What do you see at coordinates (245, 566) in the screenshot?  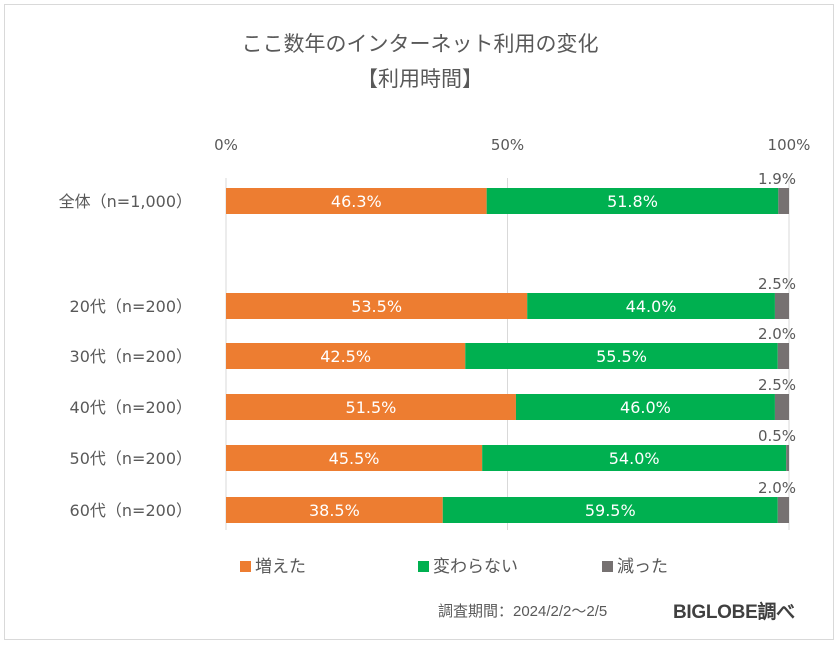 I see `legend-swatch-increased` at bounding box center [245, 566].